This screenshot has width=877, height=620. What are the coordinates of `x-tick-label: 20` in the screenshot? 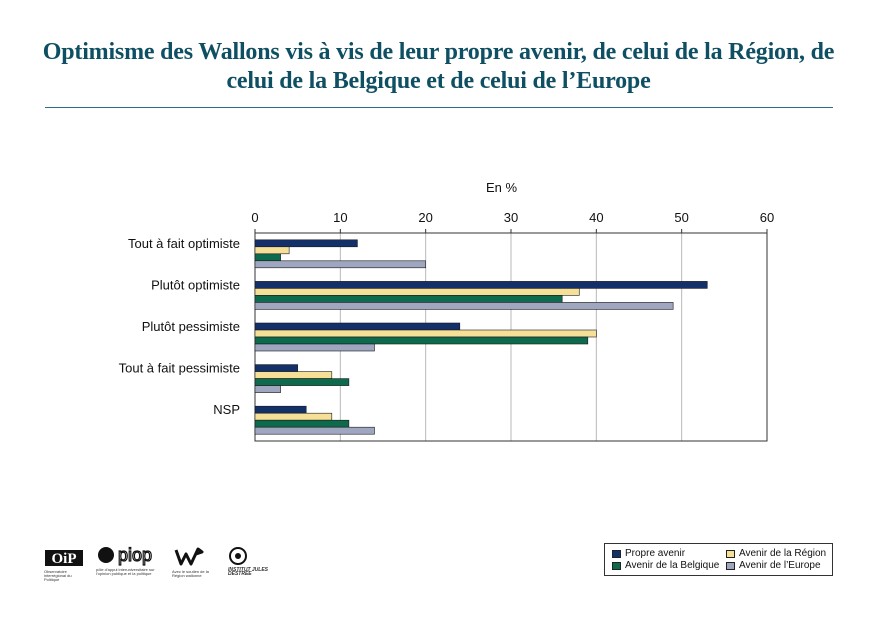 It's located at (425, 217).